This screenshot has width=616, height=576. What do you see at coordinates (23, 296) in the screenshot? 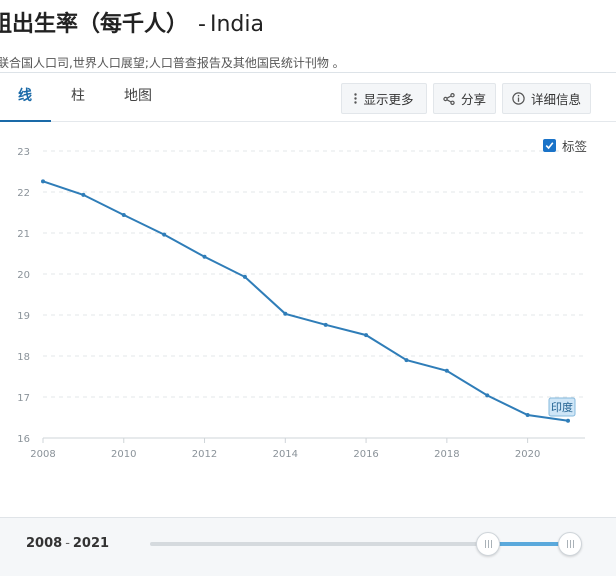
I see `y-axis: 16 17 18 19 20 21 22 23` at bounding box center [23, 296].